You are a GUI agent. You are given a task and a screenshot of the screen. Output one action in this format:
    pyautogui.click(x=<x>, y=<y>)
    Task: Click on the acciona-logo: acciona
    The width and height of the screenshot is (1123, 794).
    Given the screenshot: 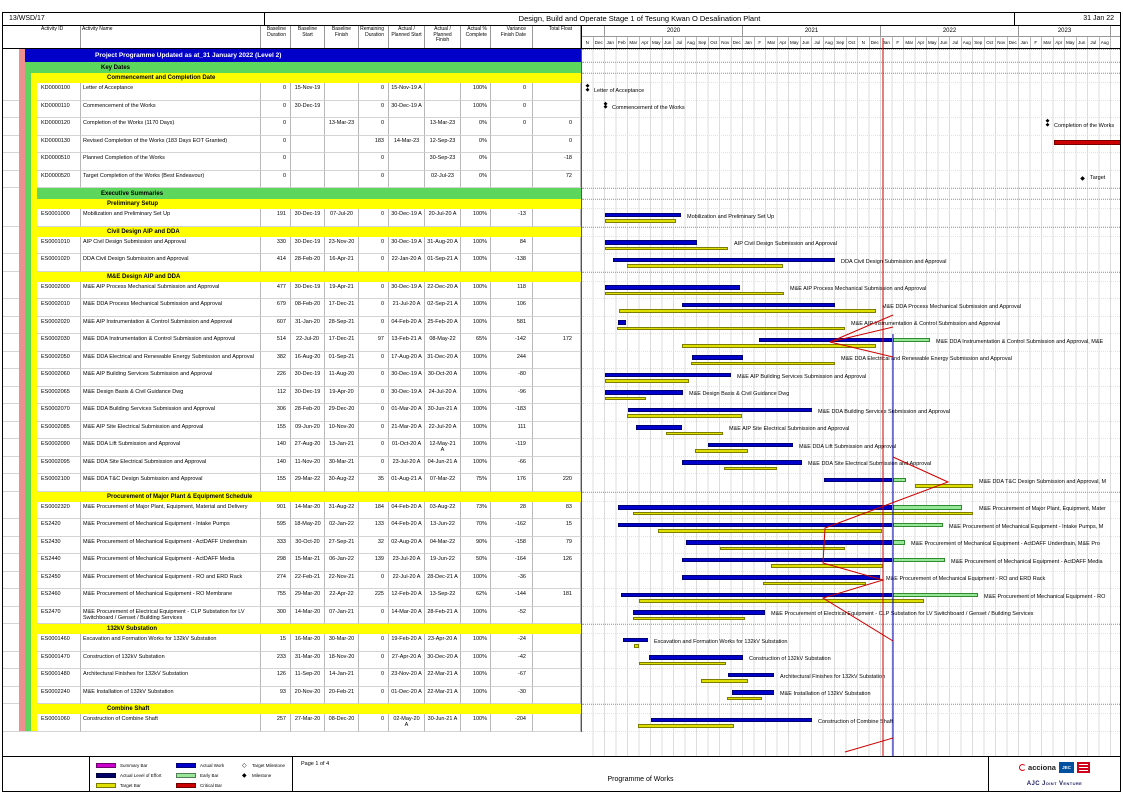 What is the action you would take?
    pyautogui.click(x=1037, y=767)
    